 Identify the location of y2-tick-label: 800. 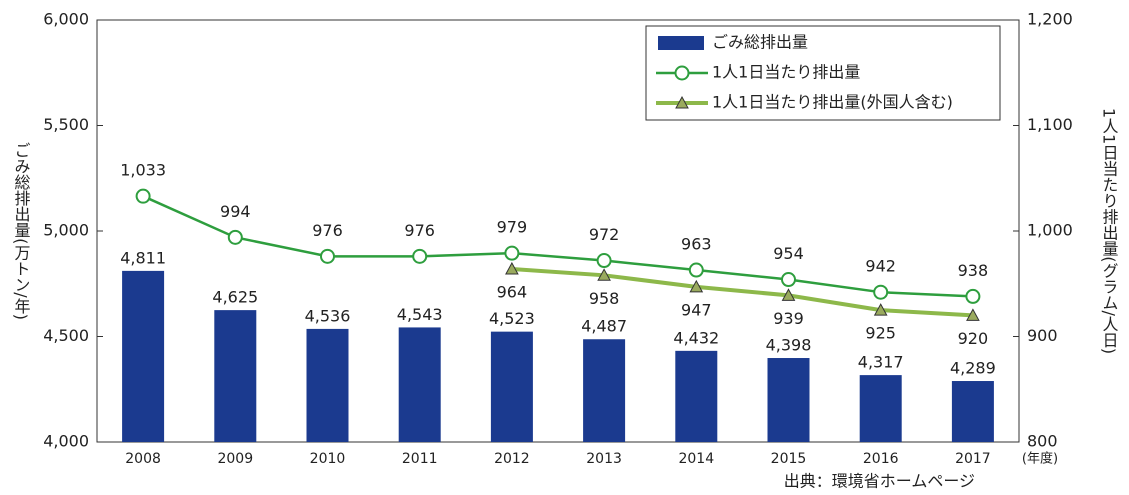
(1042, 441).